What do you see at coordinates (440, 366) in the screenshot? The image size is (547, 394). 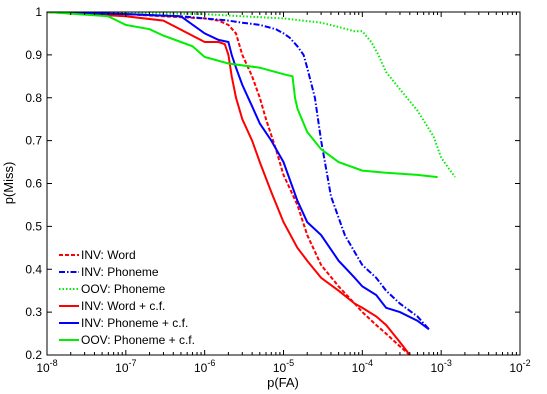 I see `x-tick-label: 10⁻³` at bounding box center [440, 366].